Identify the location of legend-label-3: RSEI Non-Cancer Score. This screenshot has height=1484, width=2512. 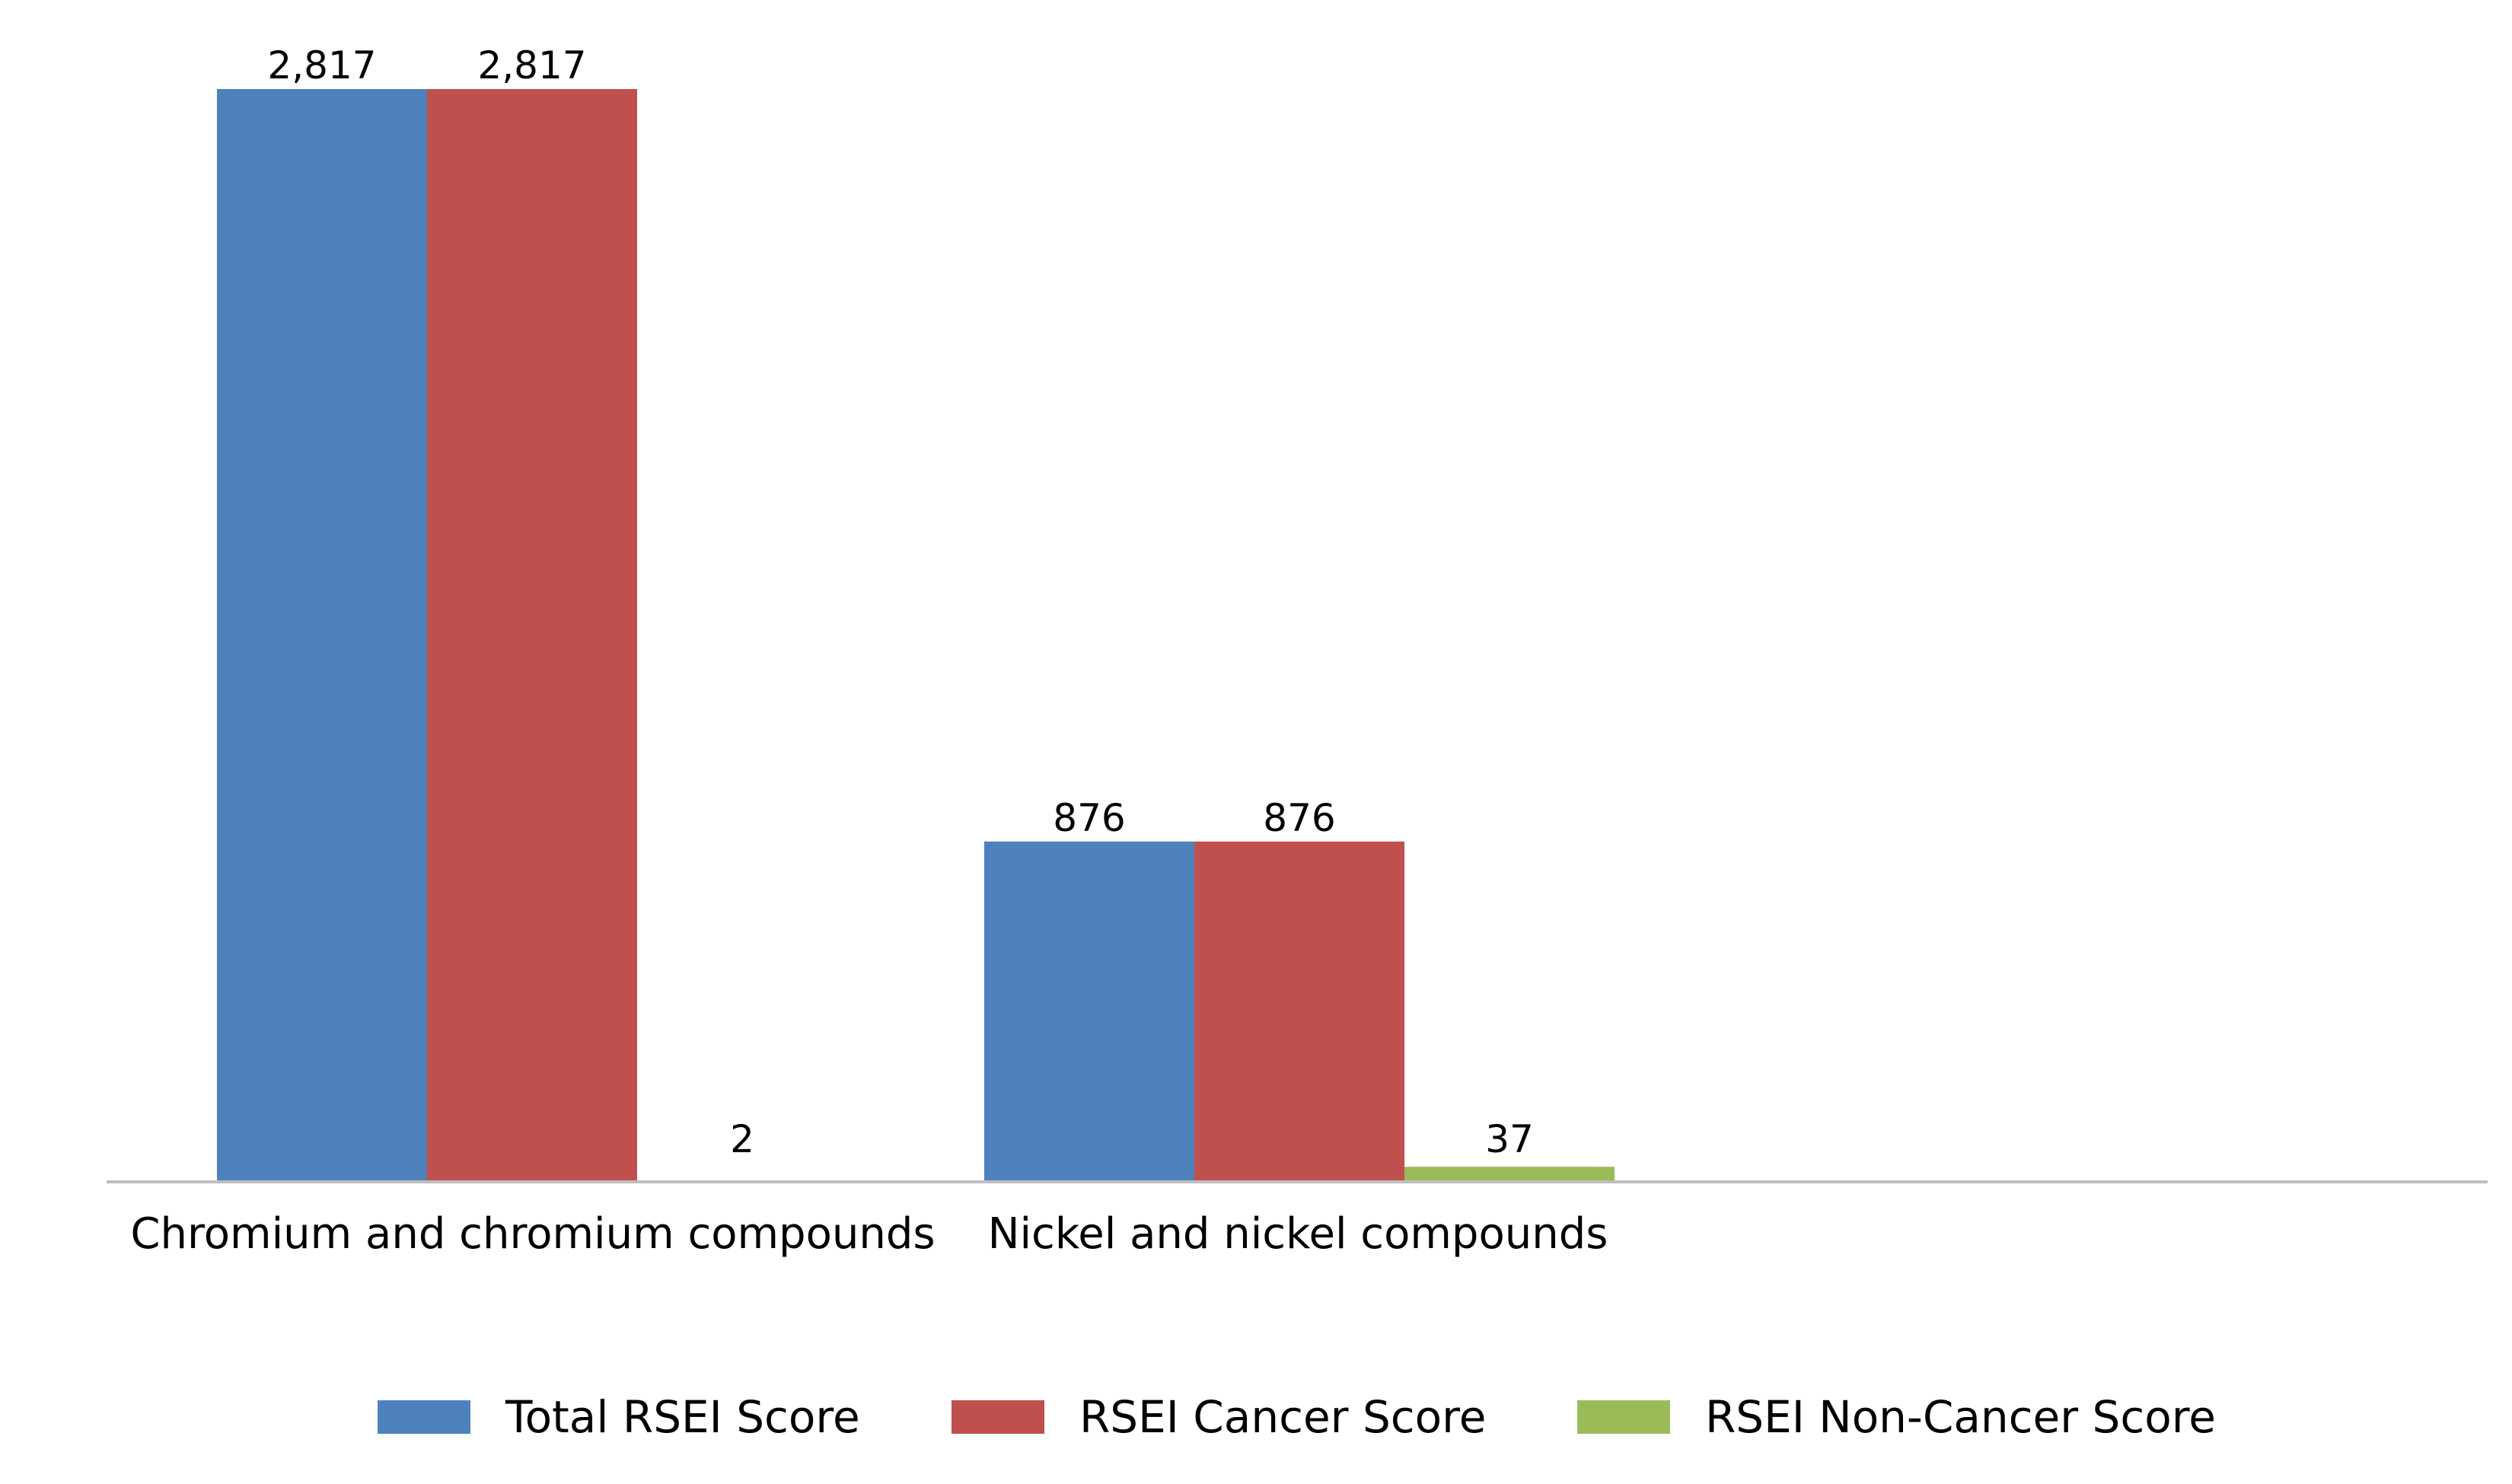
(1960, 1417).